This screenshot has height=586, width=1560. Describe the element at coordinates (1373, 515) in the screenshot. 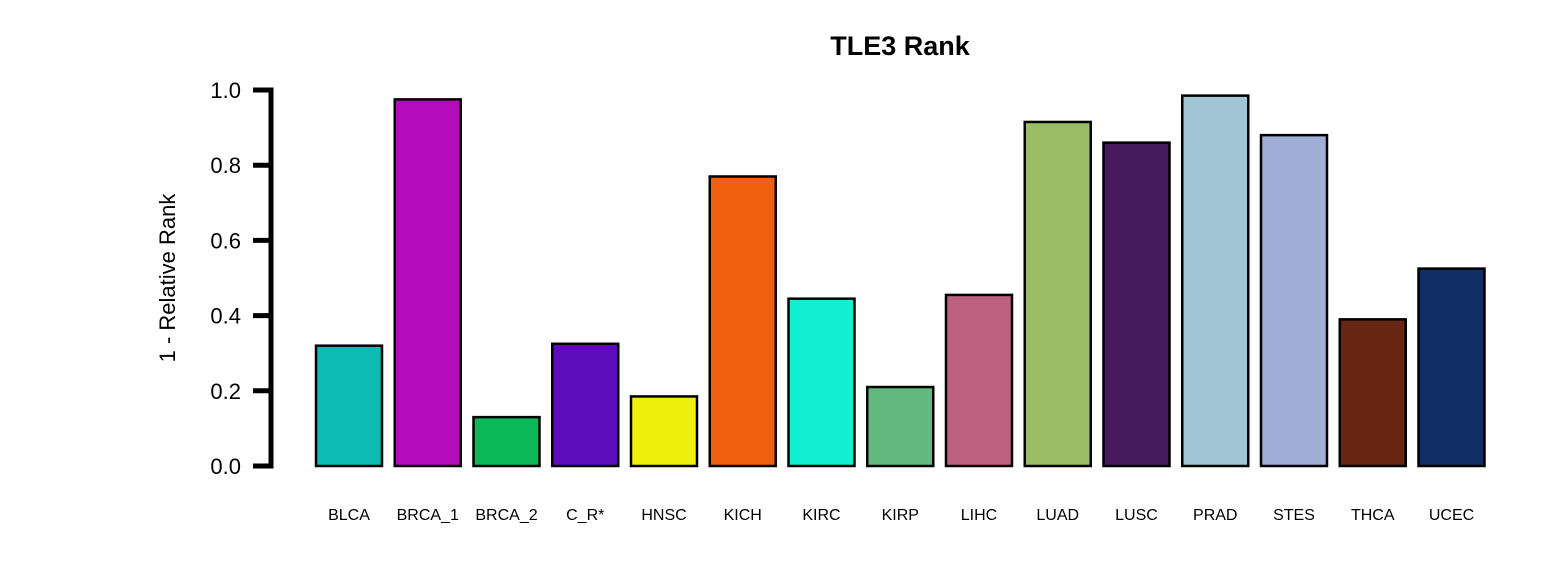

I see `x-tick-label: THCA` at that location.